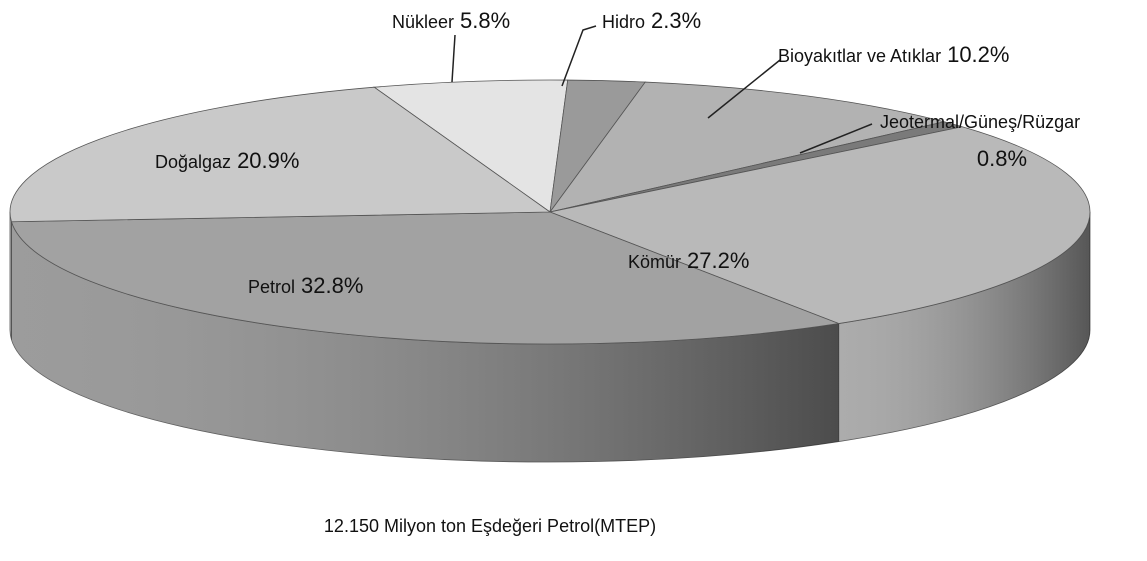  I want to click on slice-label: Hidro 2.3%, so click(651, 20).